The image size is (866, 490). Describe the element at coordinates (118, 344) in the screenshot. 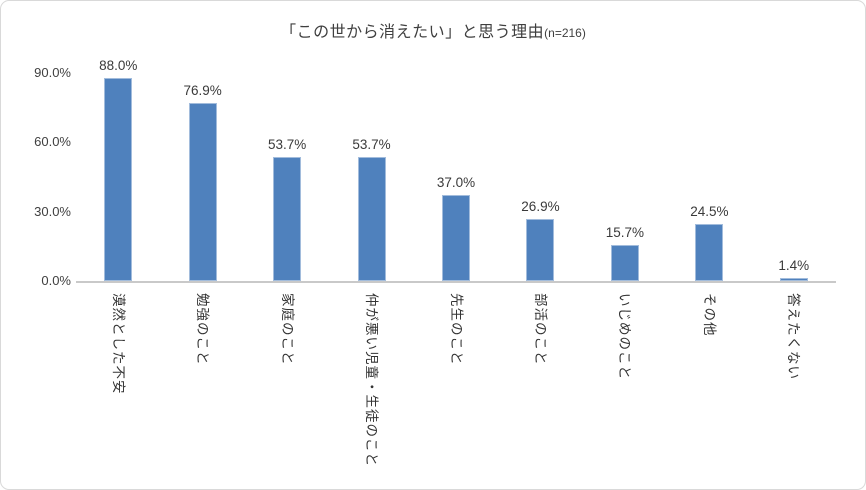

I see `category-label: 漠然とした不安` at that location.